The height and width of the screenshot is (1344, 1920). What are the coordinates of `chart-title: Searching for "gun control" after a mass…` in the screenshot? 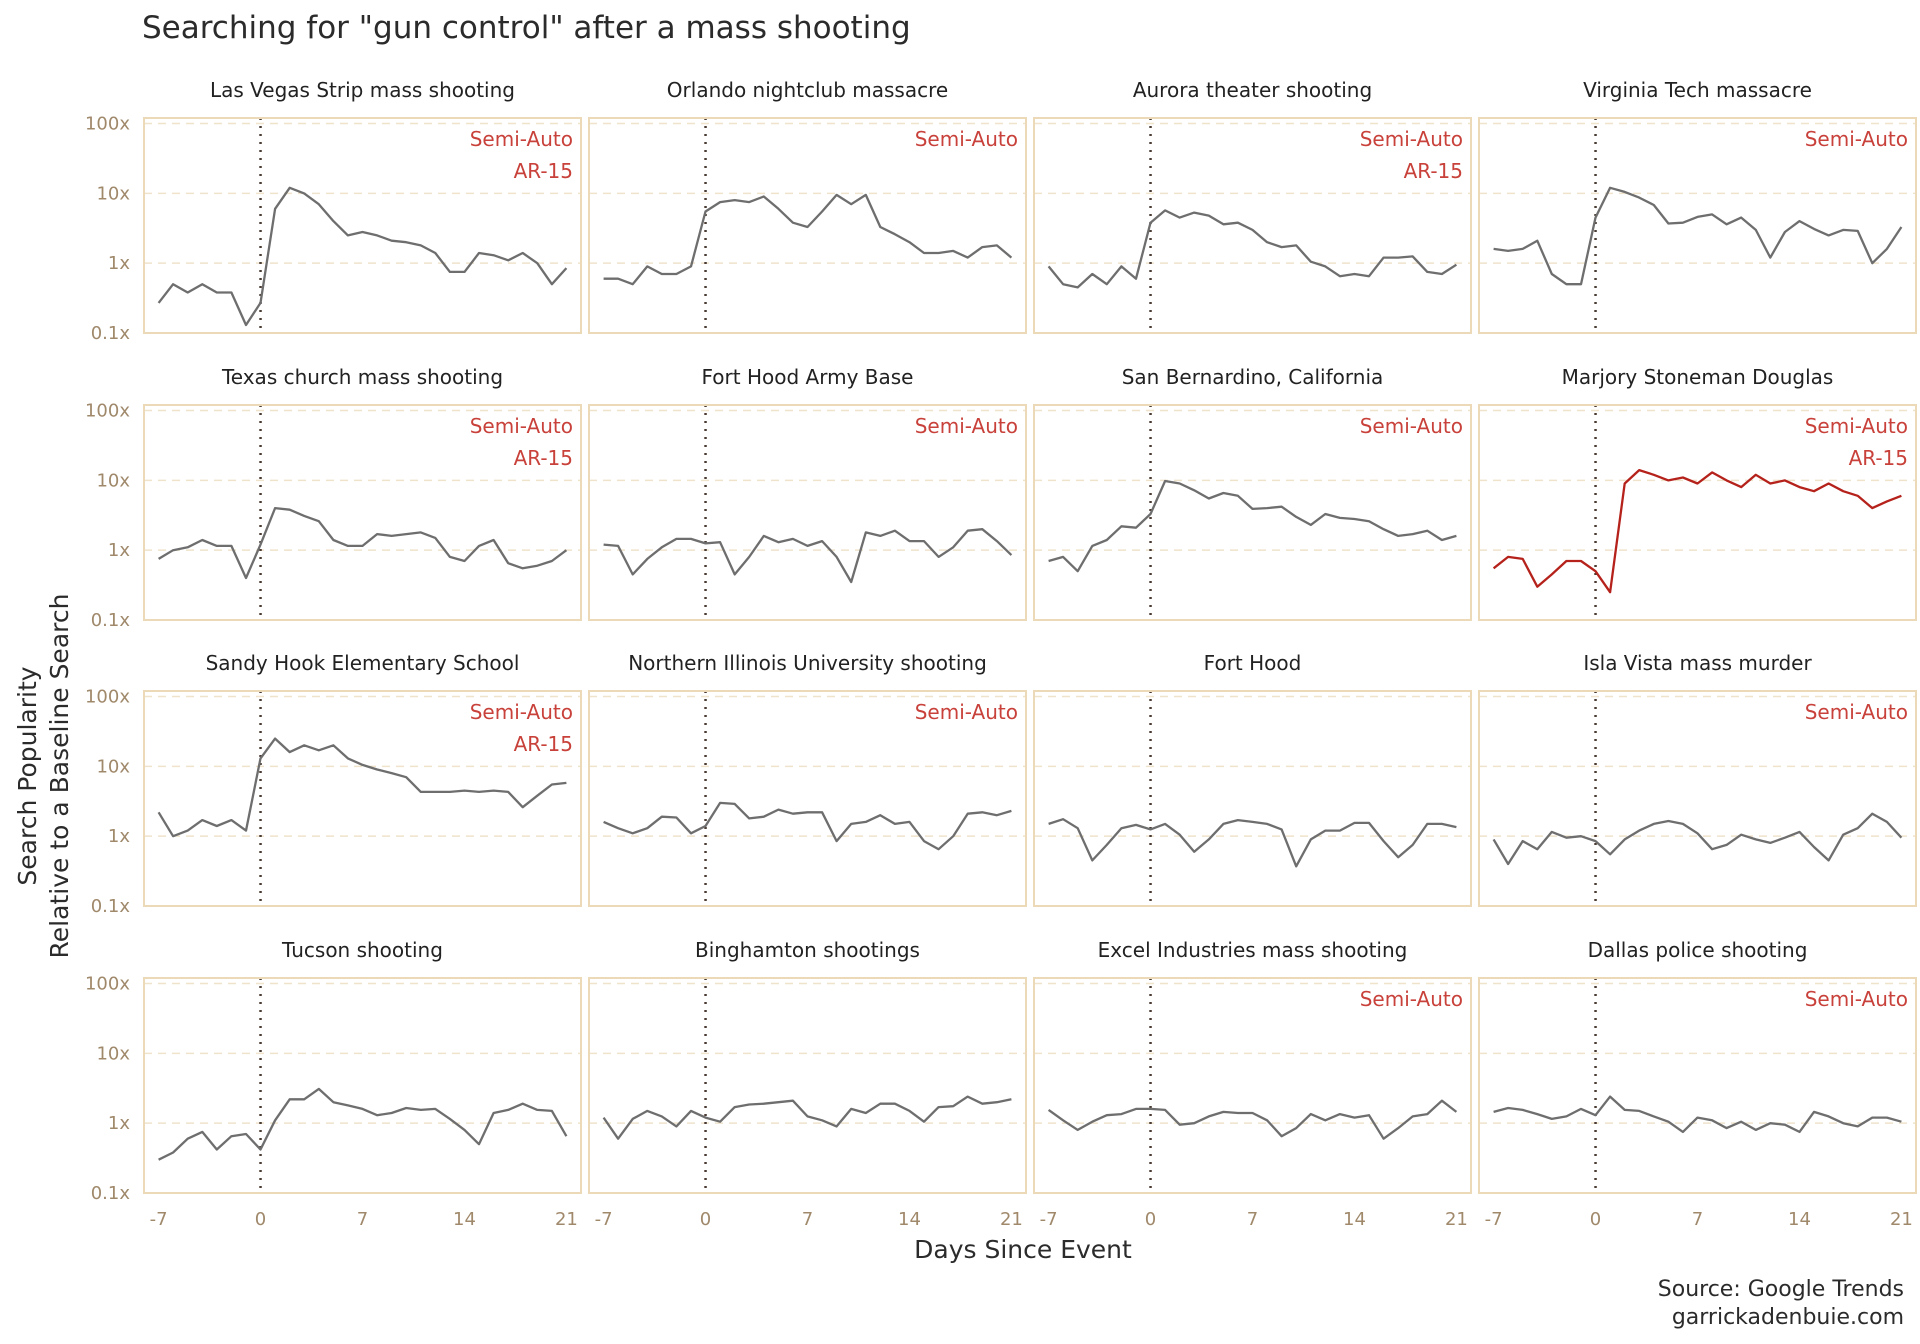 It's located at (526, 28).